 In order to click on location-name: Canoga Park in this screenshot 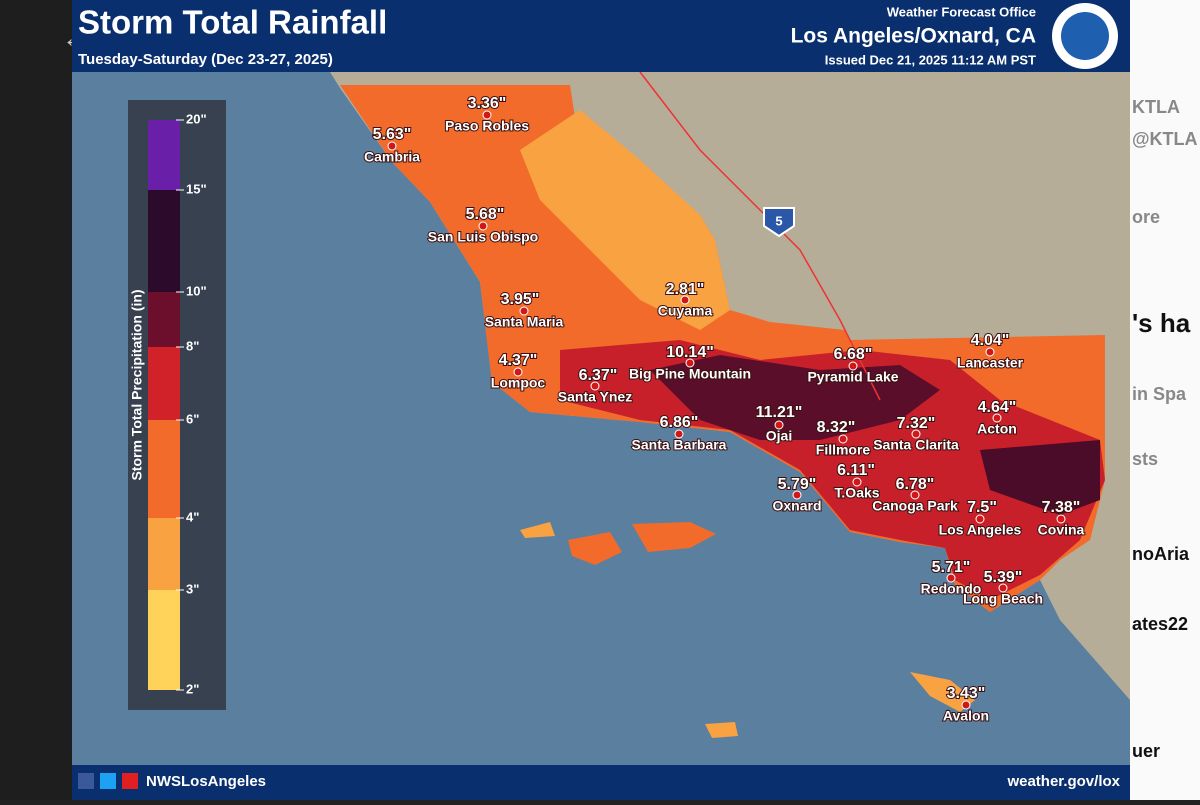, I will do `click(915, 506)`.